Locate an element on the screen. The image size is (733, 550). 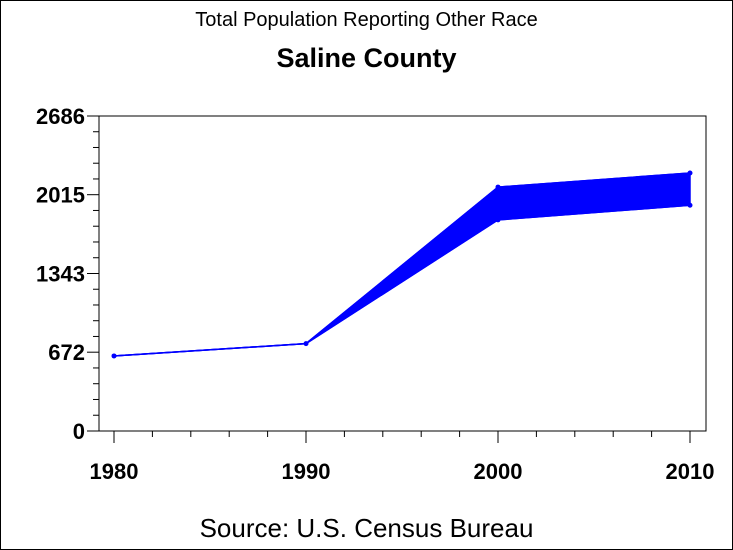
y-tick-label: 1343 is located at coordinates (60, 274).